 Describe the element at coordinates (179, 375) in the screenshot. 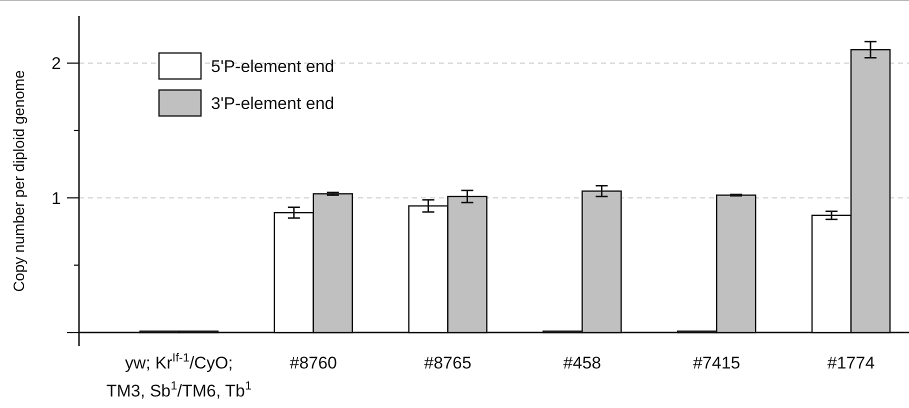

I see `category-label: yw; Kr$^{If-1}$/CyO; TM3, Sb$^{1}$/TM6, Tb$^{1}$` at that location.